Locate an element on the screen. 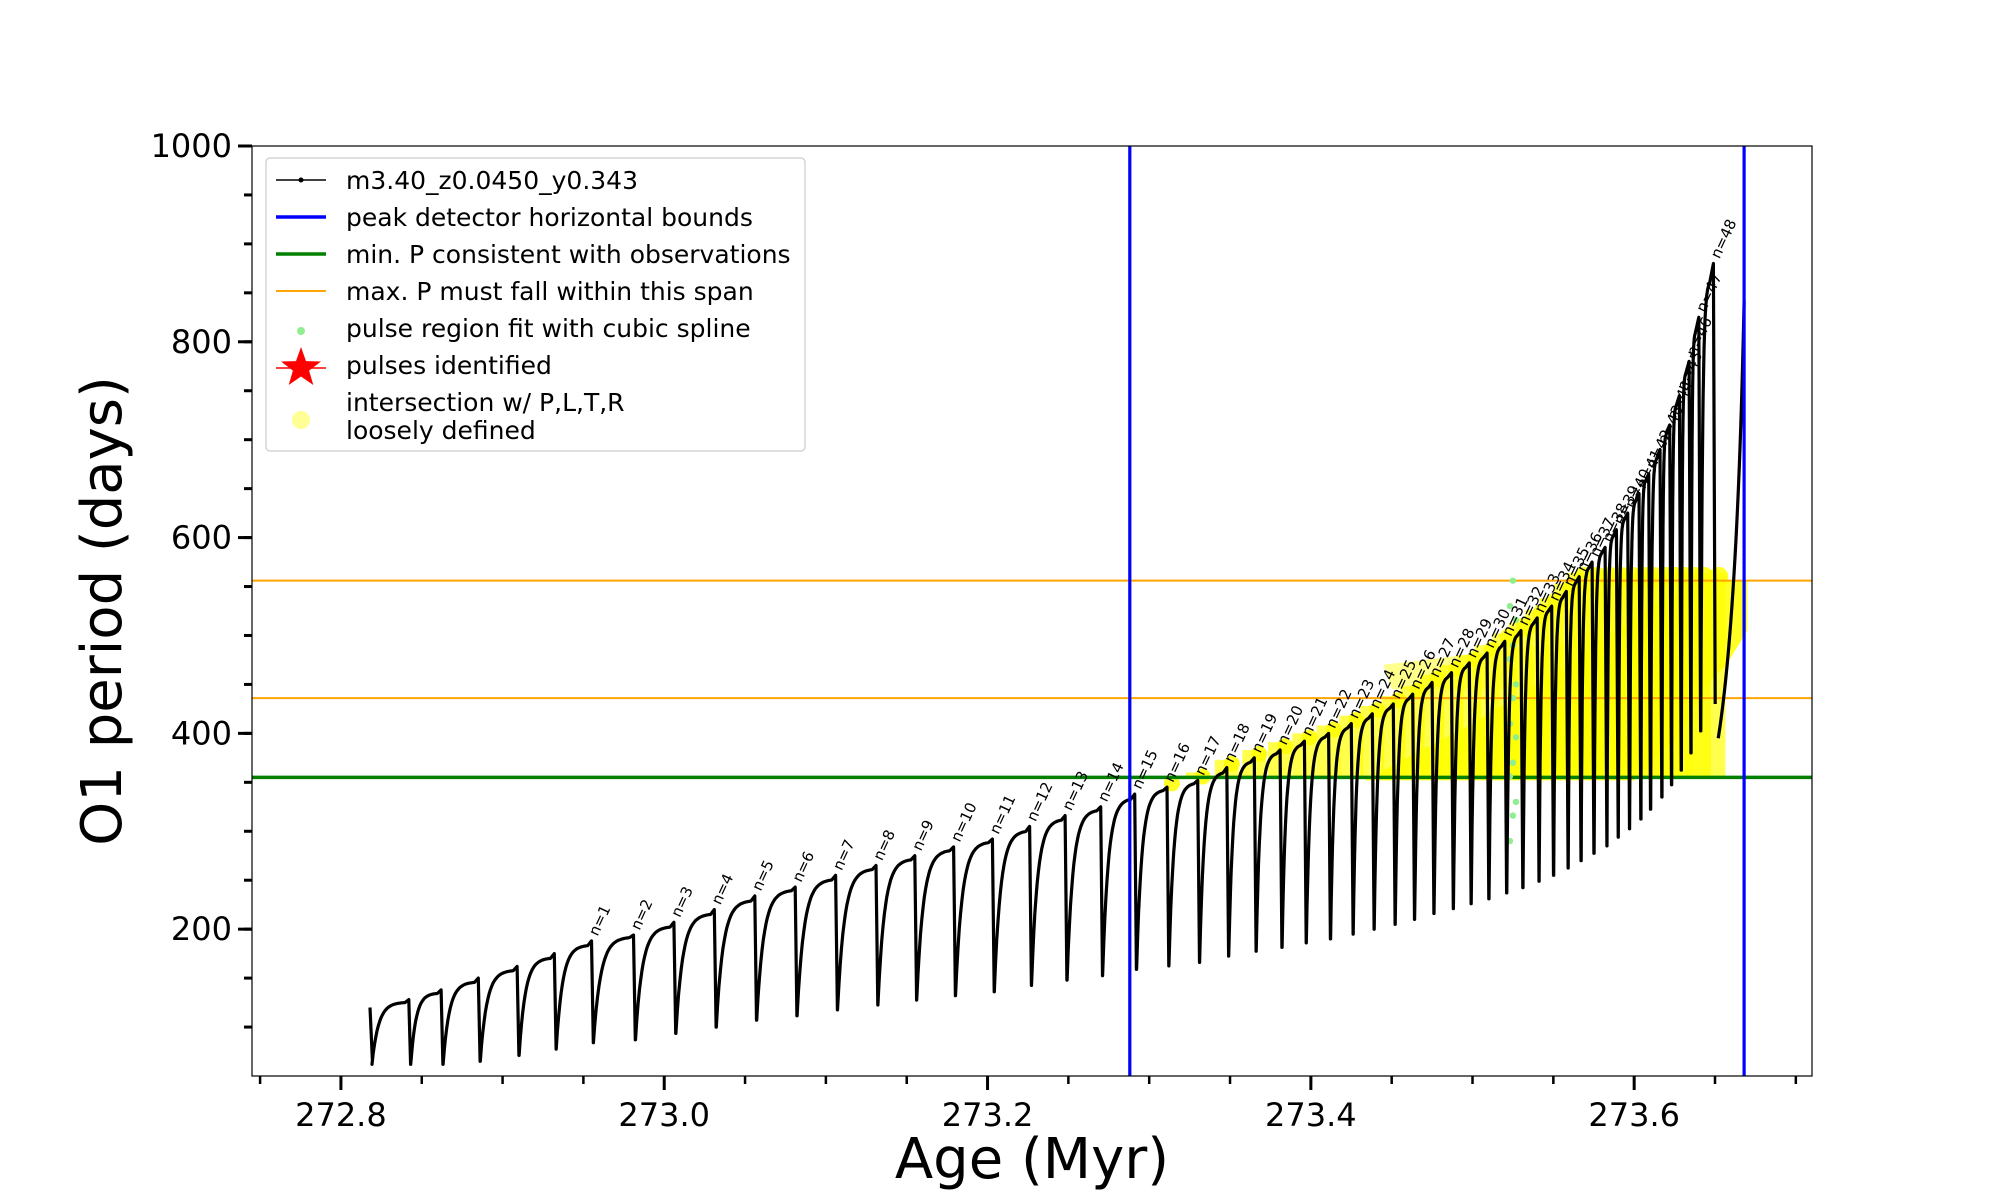 The width and height of the screenshot is (2000, 1200). legend-label: pulse region fit with cubic spline is located at coordinates (548, 328).